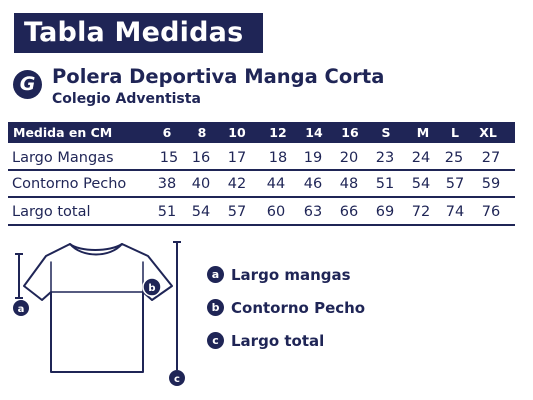 The height and width of the screenshot is (400, 533). What do you see at coordinates (278, 341) in the screenshot?
I see `legend-text-c: Largo total` at bounding box center [278, 341].